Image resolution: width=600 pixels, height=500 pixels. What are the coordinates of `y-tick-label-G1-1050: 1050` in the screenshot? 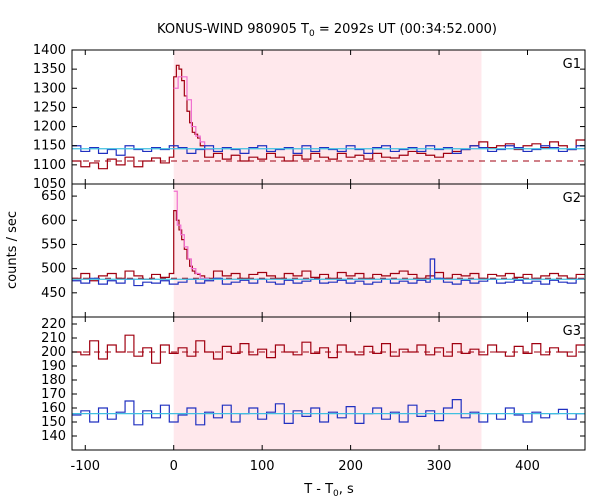 It's located at (49, 184).